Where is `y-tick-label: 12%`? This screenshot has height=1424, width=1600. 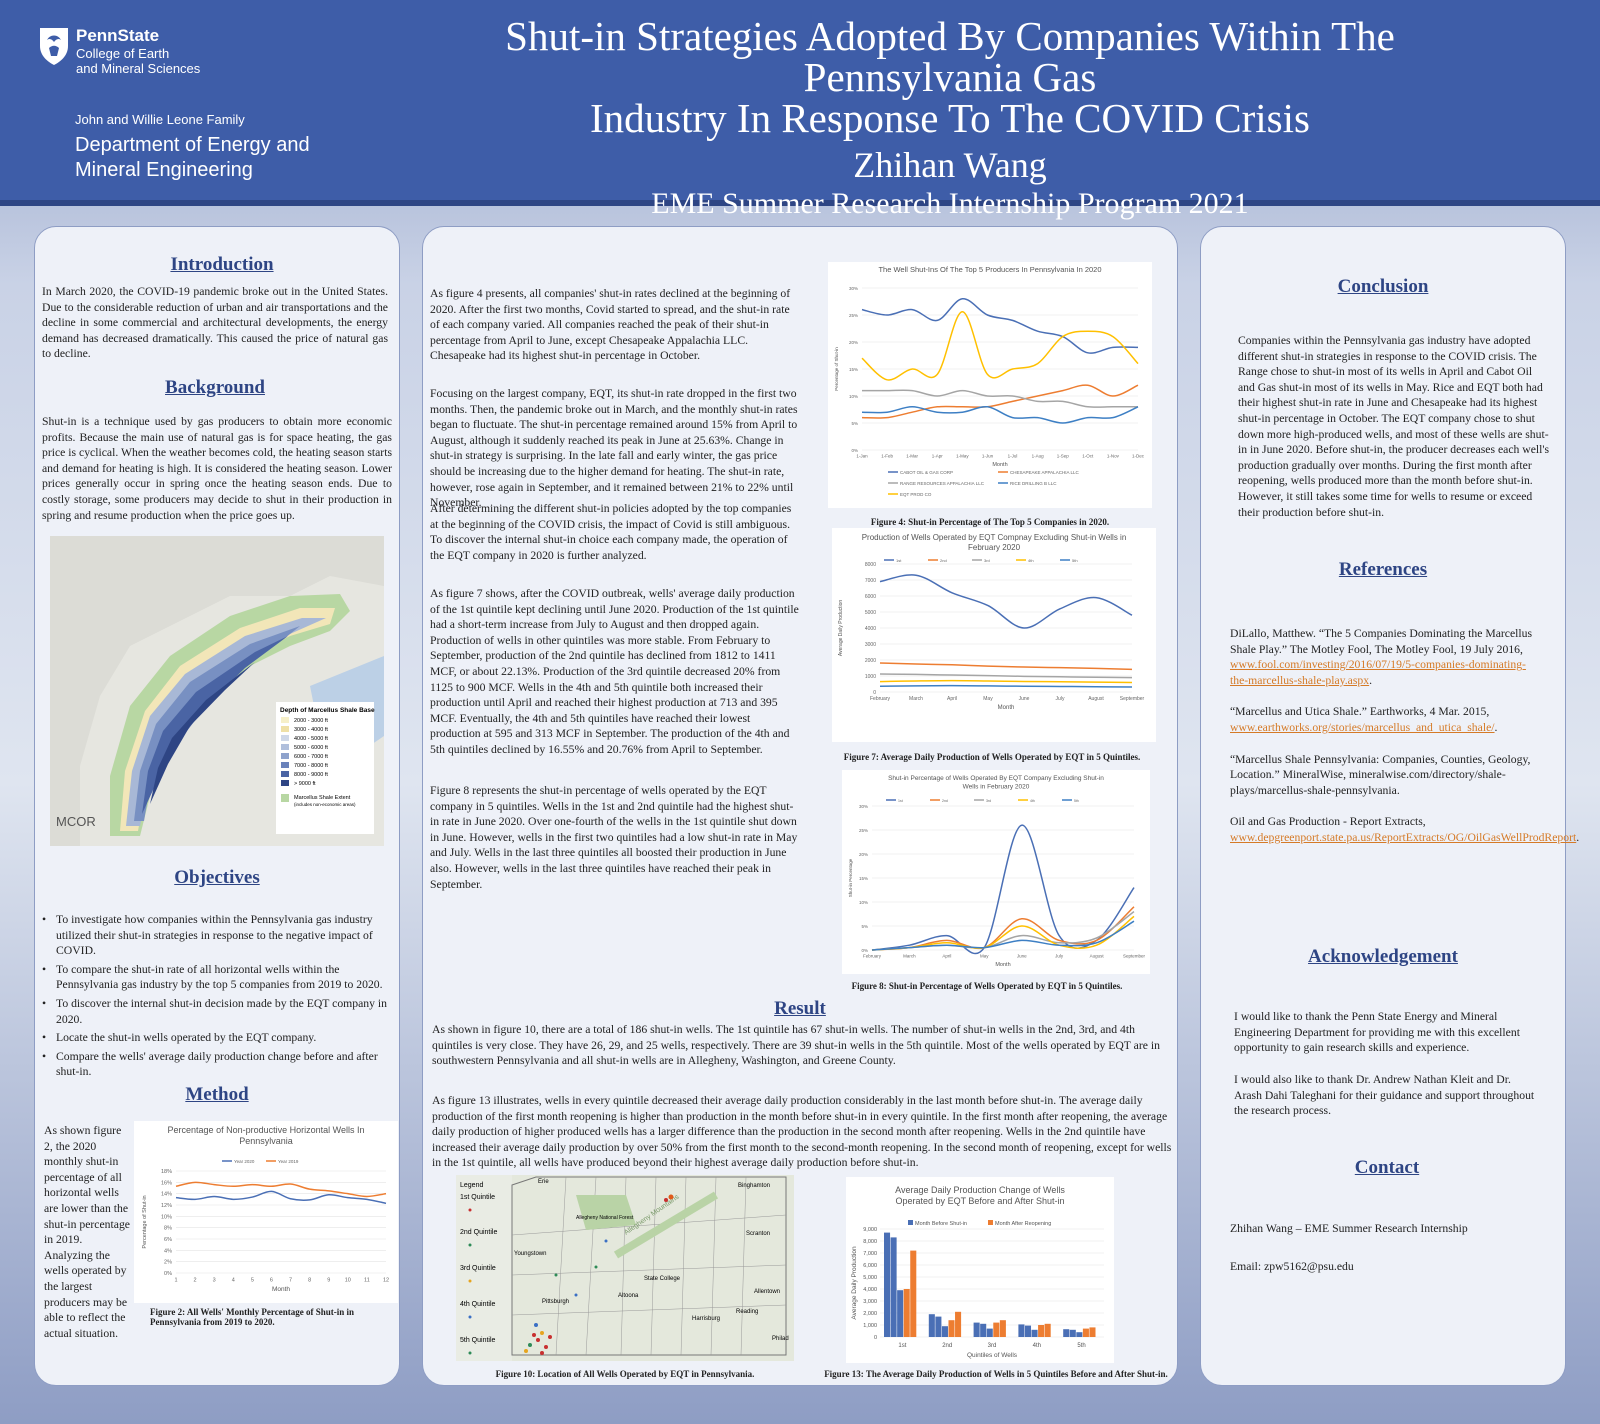 y-tick-label: 12% is located at coordinates (166, 1206).